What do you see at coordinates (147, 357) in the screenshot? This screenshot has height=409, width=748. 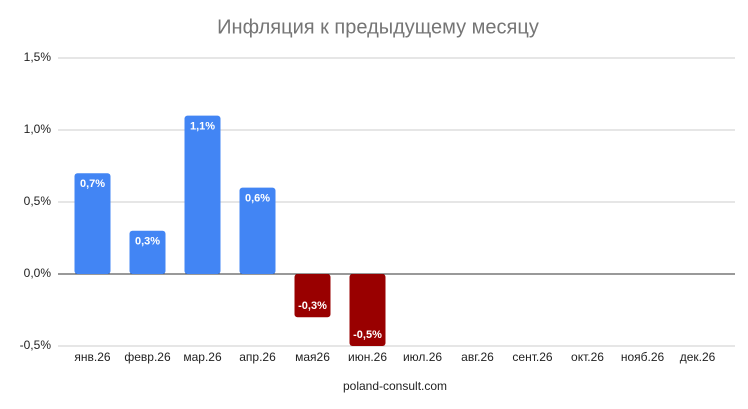 I see `x-tick-label: февр.26` at bounding box center [147, 357].